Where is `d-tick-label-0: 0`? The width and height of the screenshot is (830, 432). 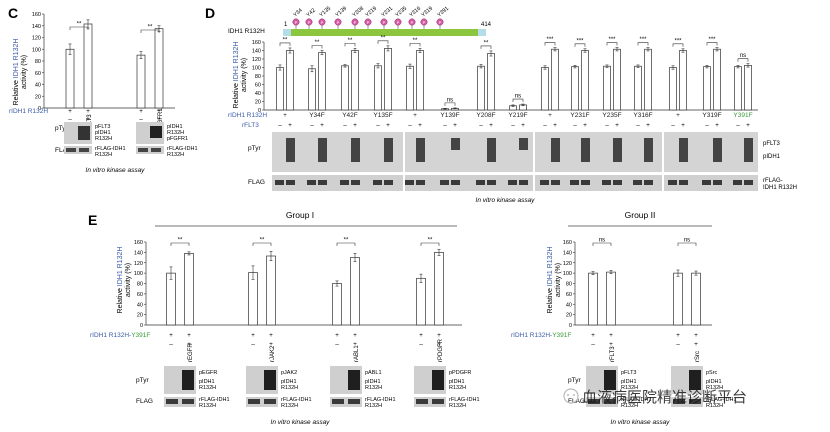 d-tick-label-0: 0 is located at coordinates (259, 111).